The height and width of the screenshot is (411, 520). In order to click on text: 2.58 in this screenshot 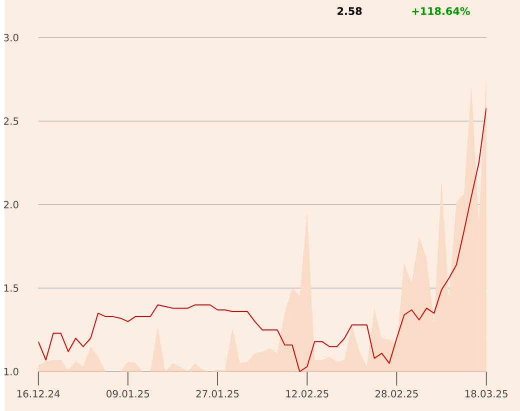, I will do `click(350, 11)`.